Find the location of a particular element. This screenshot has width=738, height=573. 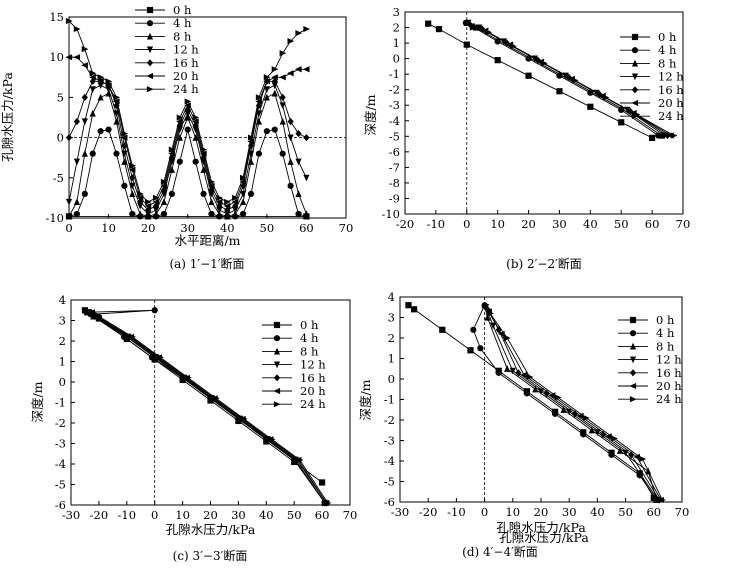

series-8h is located at coordinates (570, 402).